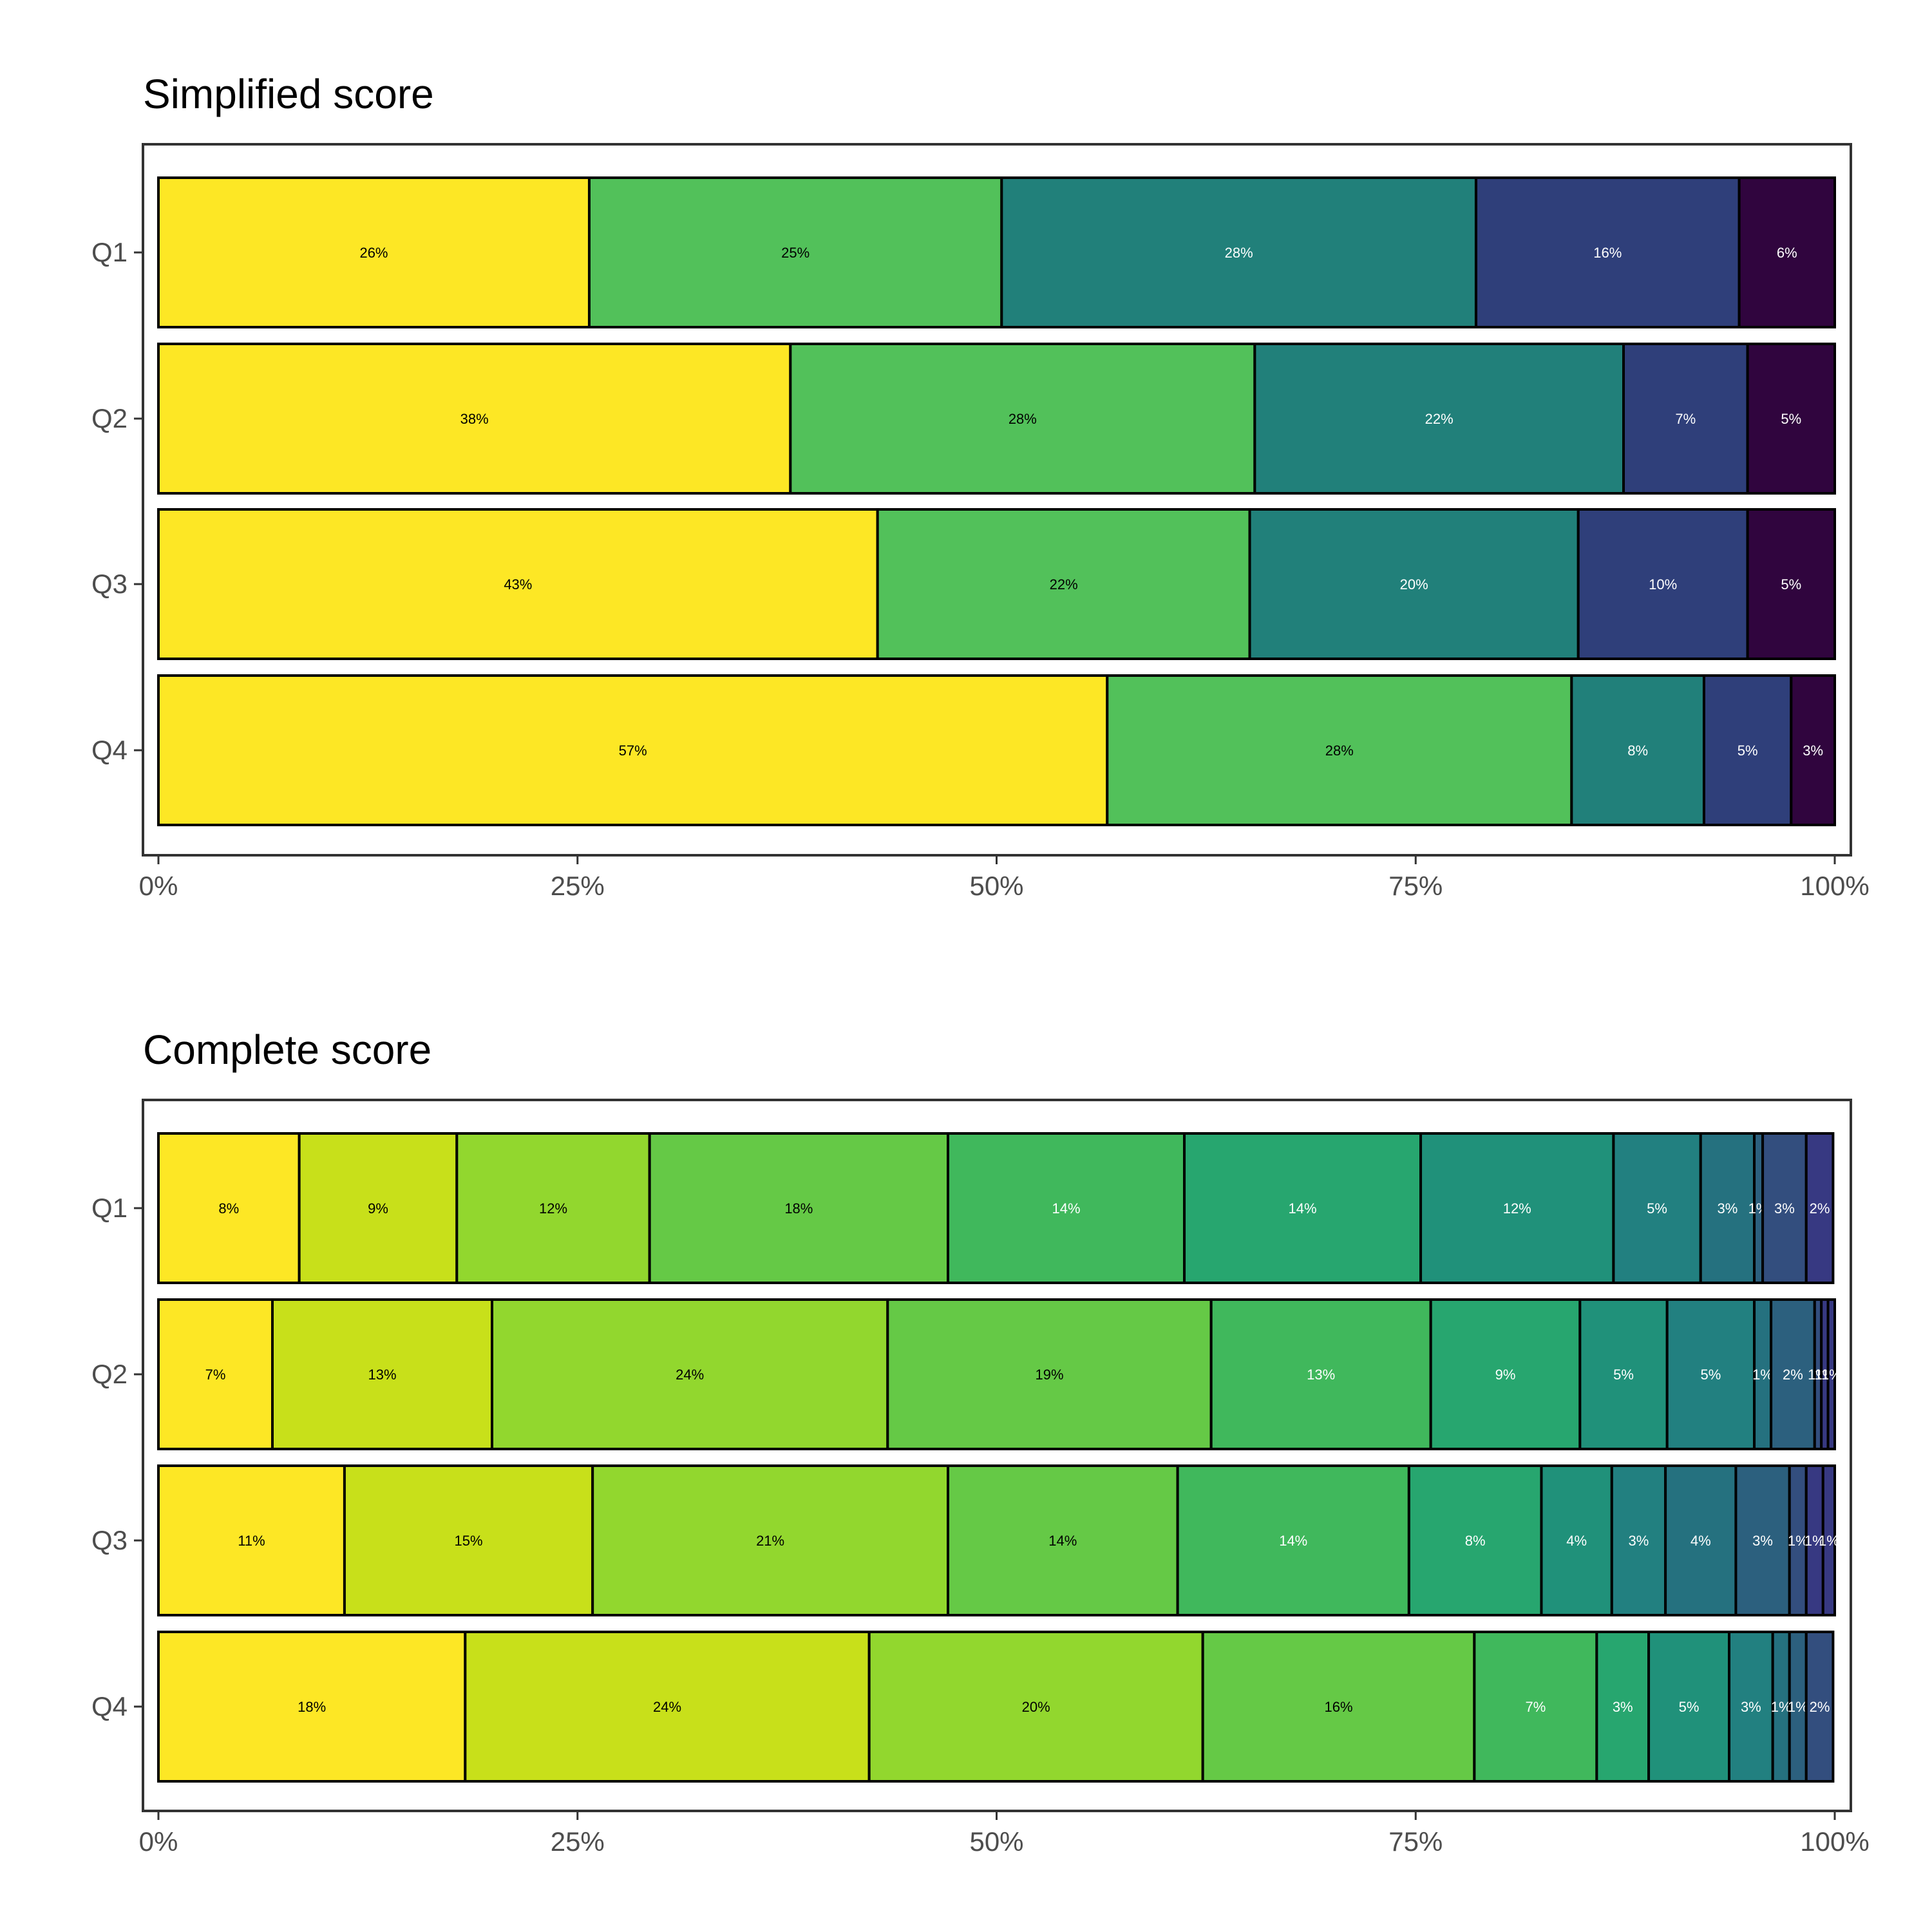 The image size is (1932, 1932). What do you see at coordinates (109, 252) in the screenshot?
I see `y-tick-label: Q1` at bounding box center [109, 252].